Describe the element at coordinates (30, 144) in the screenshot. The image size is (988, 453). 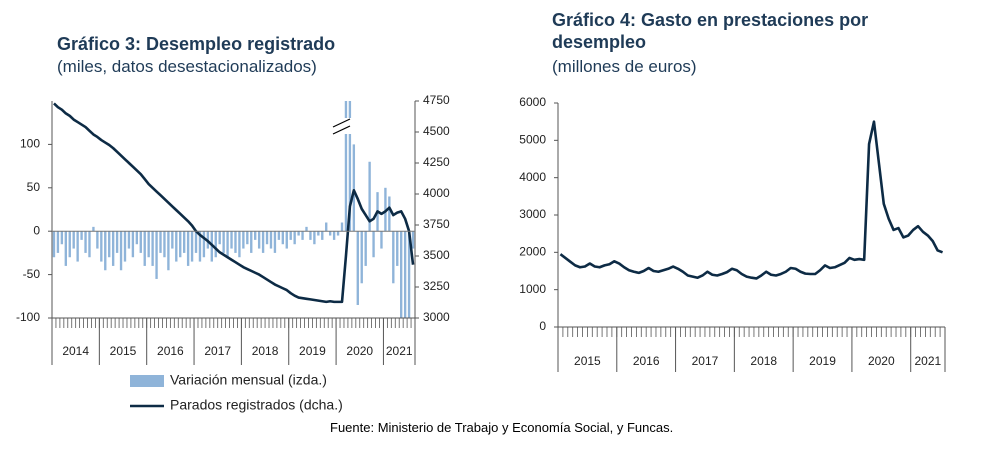
I see `y-tick-label: 100` at that location.